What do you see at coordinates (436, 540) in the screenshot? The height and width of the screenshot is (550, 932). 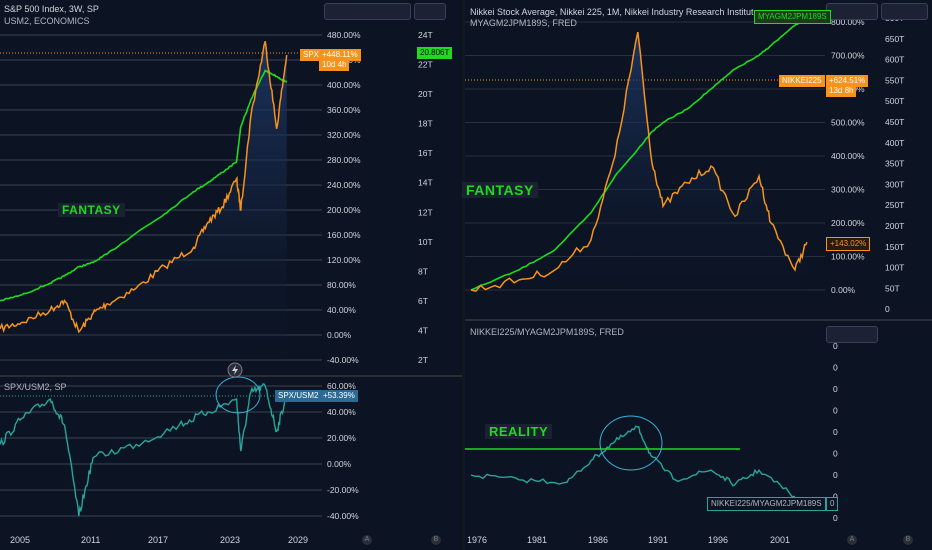 I see `left-b-button: B` at bounding box center [436, 540].